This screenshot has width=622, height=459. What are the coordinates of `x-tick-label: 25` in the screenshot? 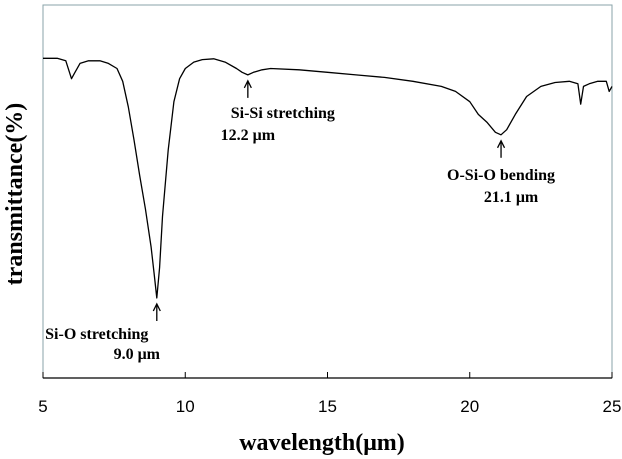 It's located at (612, 406).